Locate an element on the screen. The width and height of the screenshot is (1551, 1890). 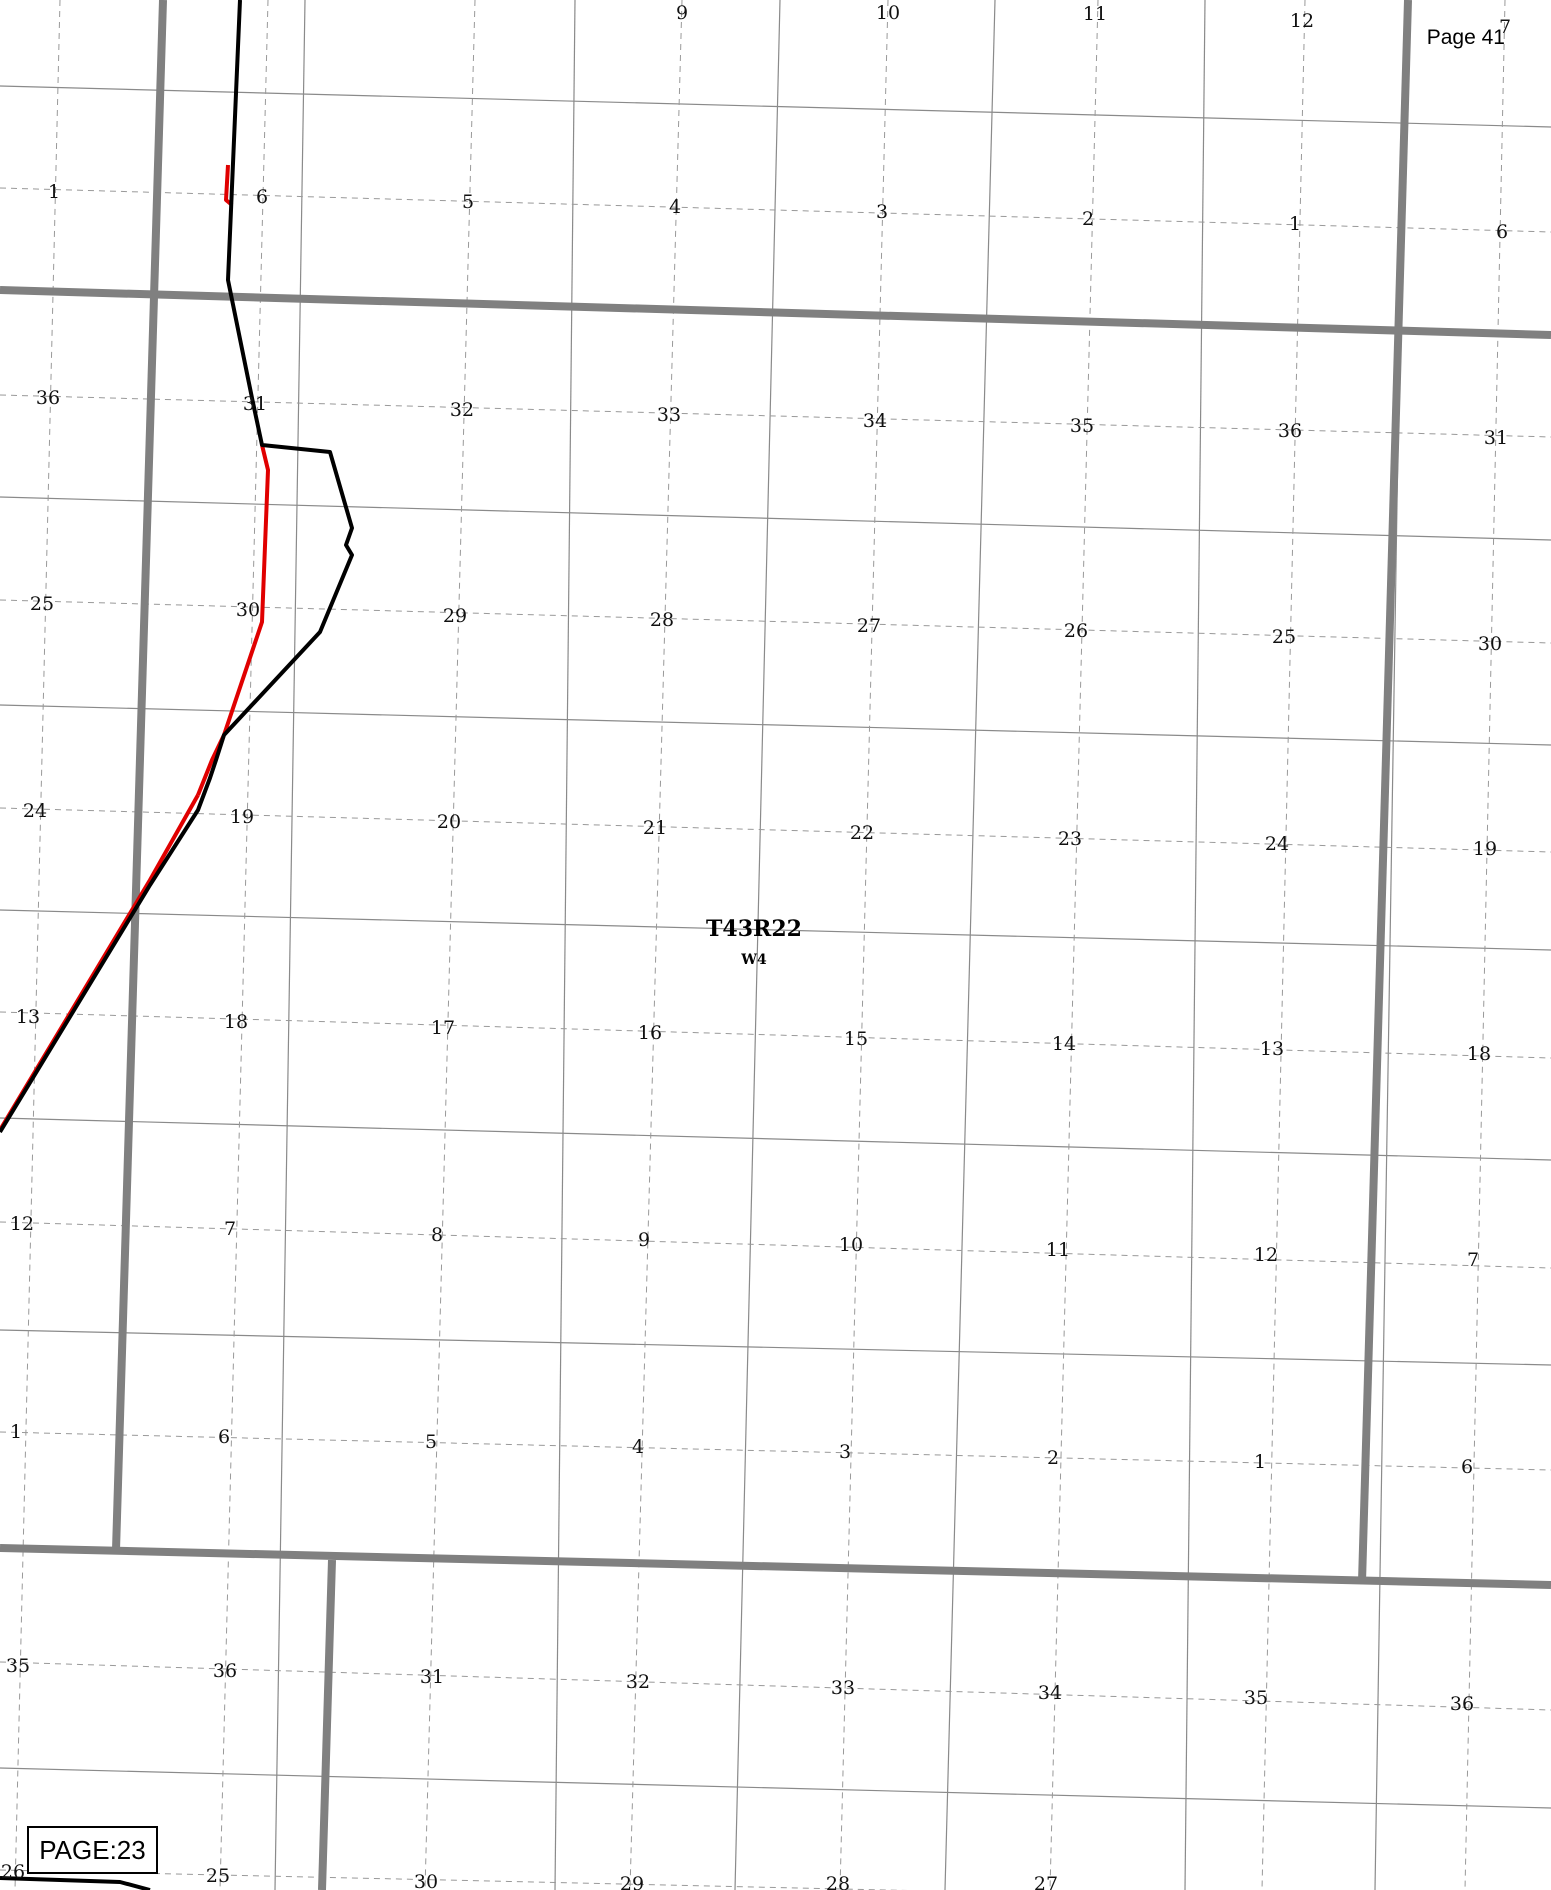
section-number-label: 23 is located at coordinates (1070, 839).